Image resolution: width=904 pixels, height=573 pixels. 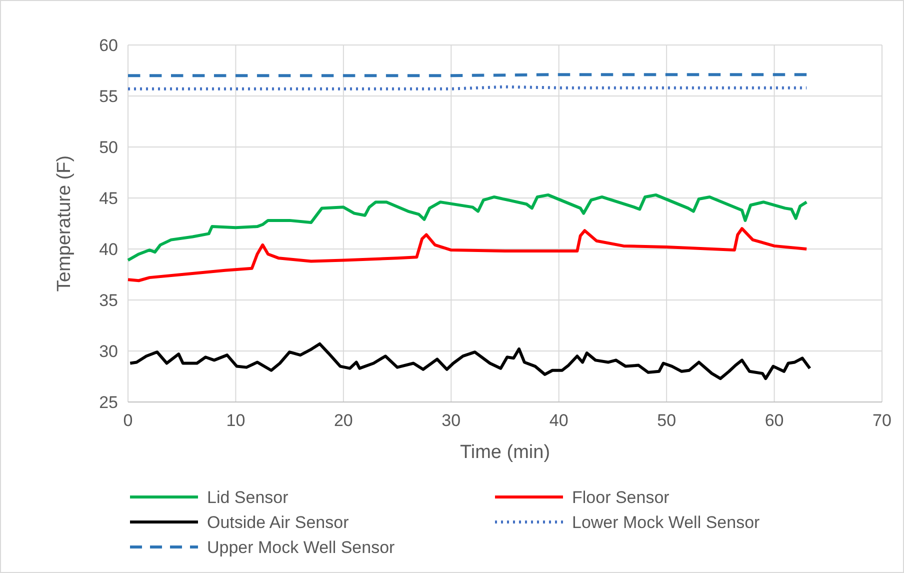 What do you see at coordinates (128, 420) in the screenshot?
I see `x-tick-label: 0` at bounding box center [128, 420].